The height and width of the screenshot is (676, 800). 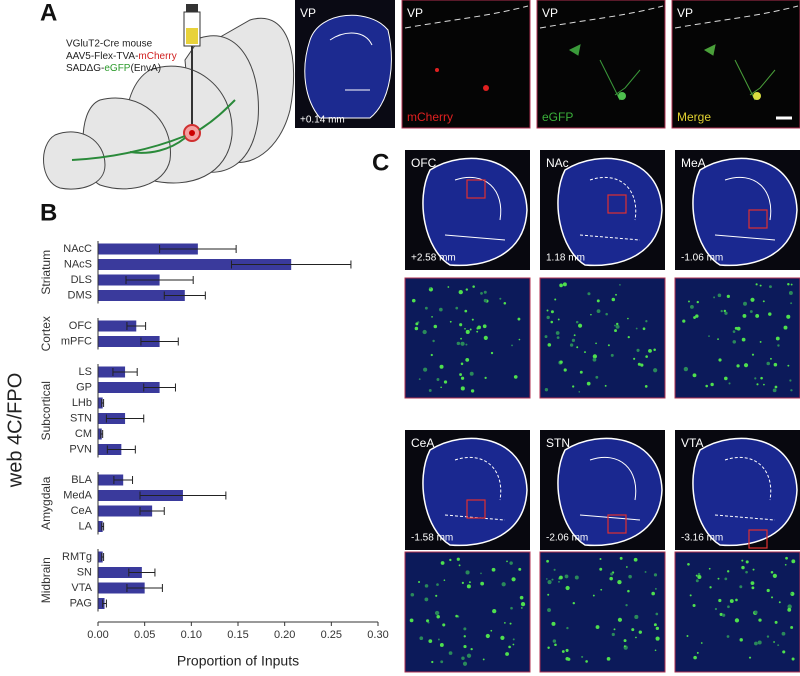 I want to click on section-coordinate: -1.58 mm, so click(x=432, y=538).